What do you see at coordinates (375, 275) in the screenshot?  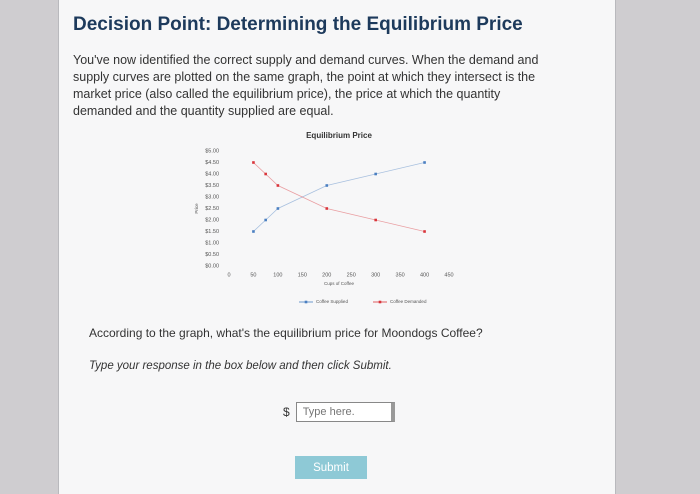 I see `x-tick-label: 300` at bounding box center [375, 275].